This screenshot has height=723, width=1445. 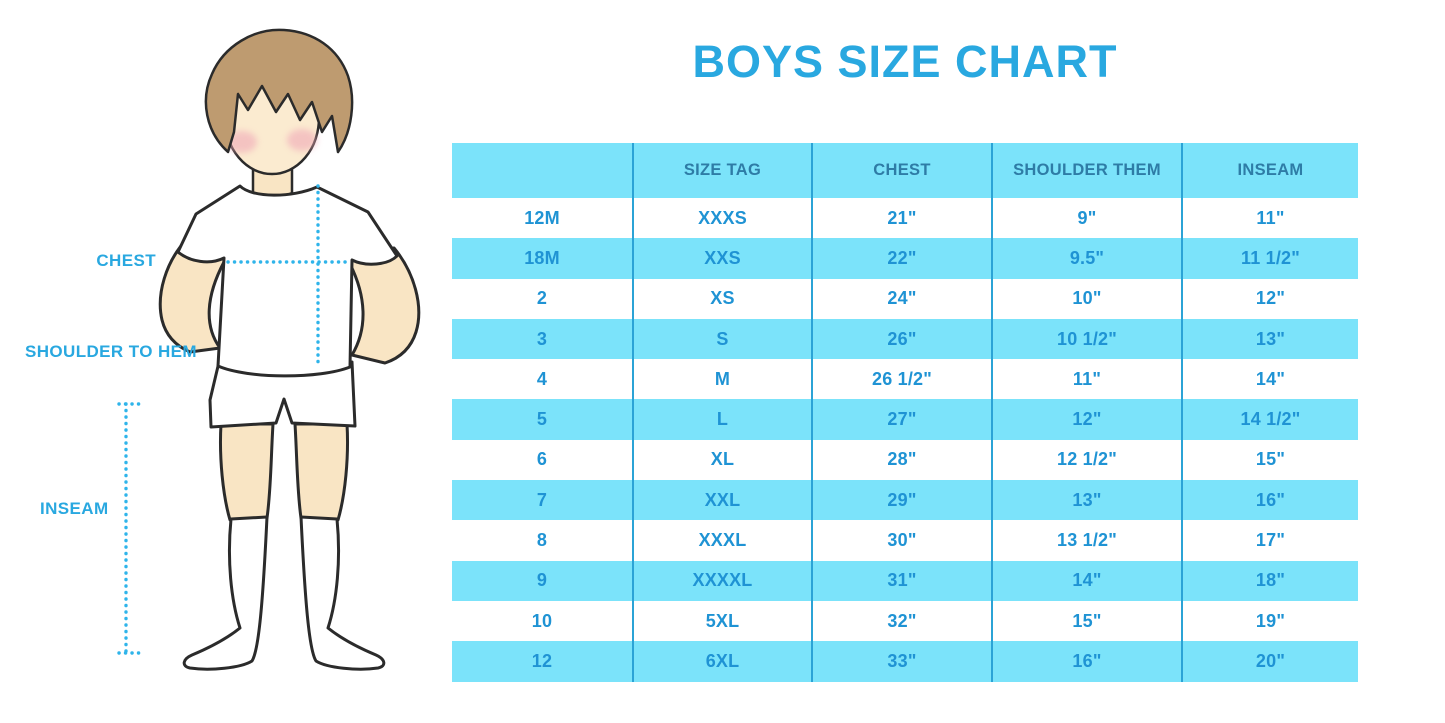 What do you see at coordinates (722, 500) in the screenshot?
I see `table-cell: XXL` at bounding box center [722, 500].